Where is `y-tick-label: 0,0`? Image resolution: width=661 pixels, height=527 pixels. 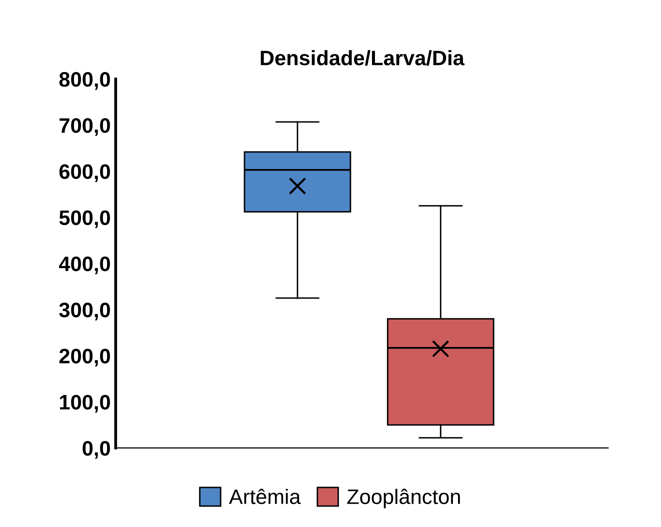
y-tick-label: 0,0 is located at coordinates (96, 449).